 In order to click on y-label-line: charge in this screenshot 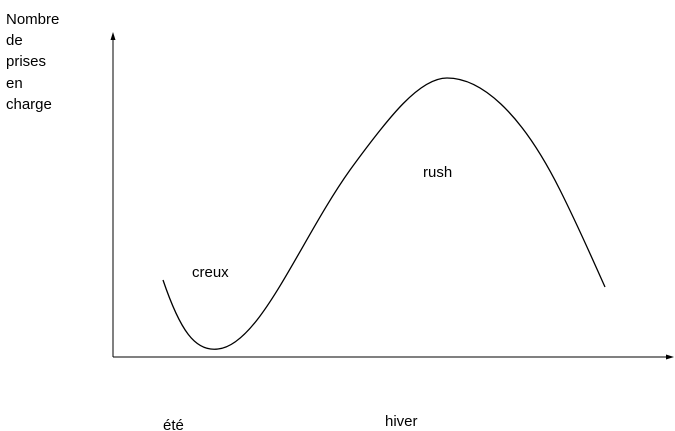, I will do `click(29, 104)`.